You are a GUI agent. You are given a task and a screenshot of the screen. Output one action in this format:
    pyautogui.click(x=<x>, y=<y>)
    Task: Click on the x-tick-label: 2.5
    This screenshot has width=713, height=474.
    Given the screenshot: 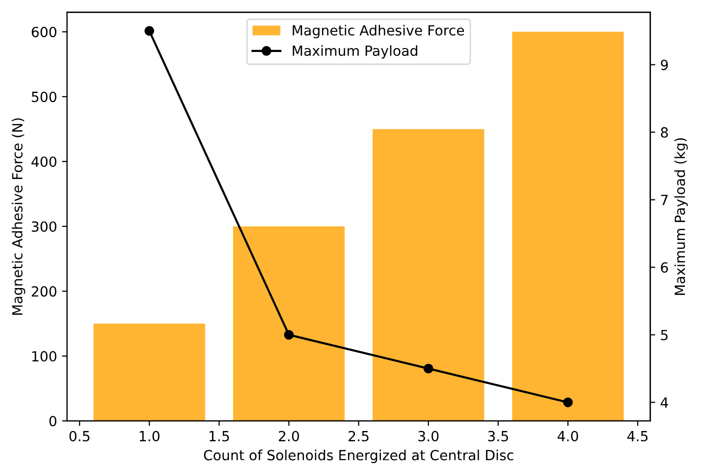 What is the action you would take?
    pyautogui.click(x=358, y=436)
    